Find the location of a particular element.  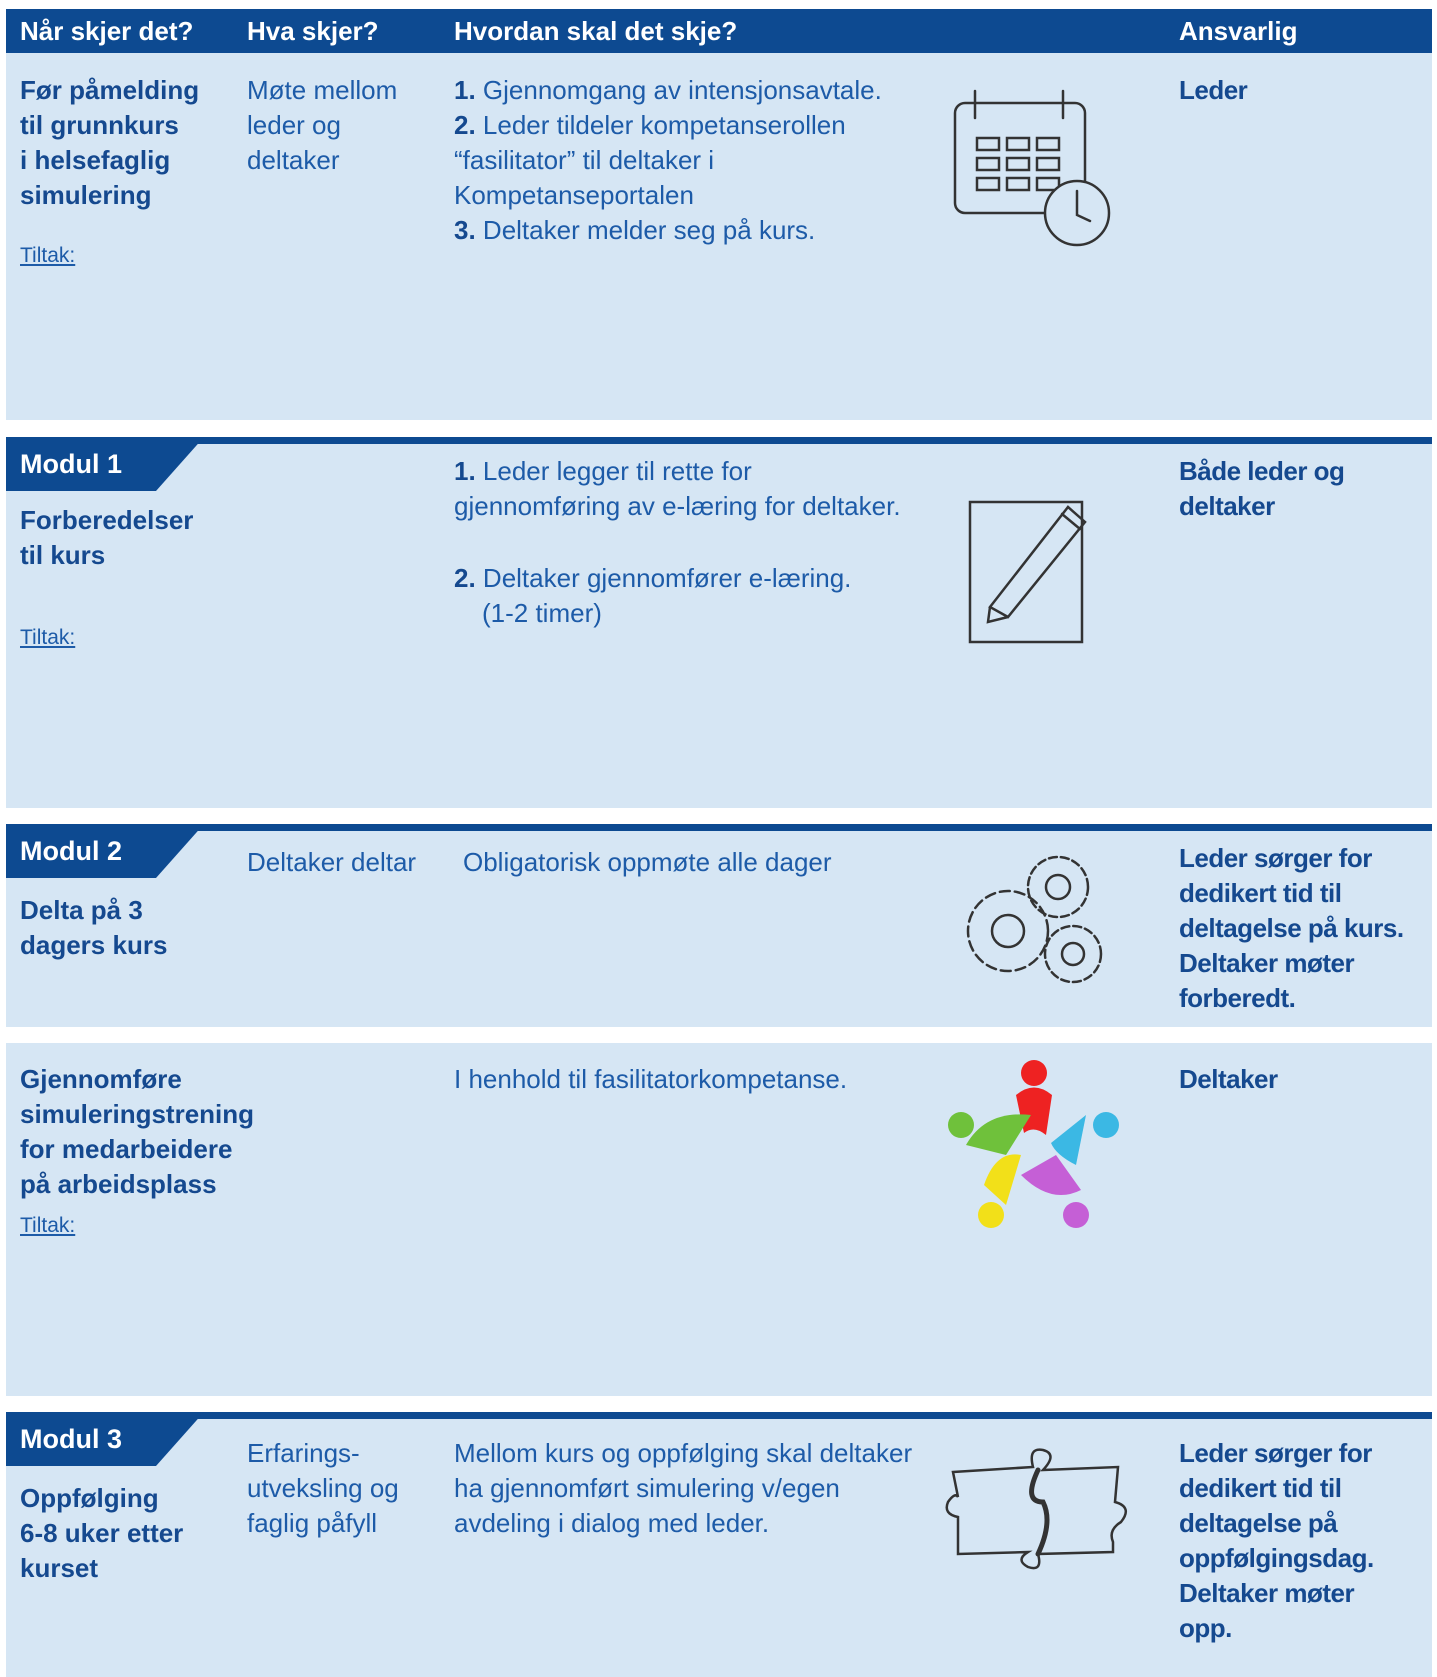

how-text: “fasilitator” til deltaker i is located at coordinates (584, 160).